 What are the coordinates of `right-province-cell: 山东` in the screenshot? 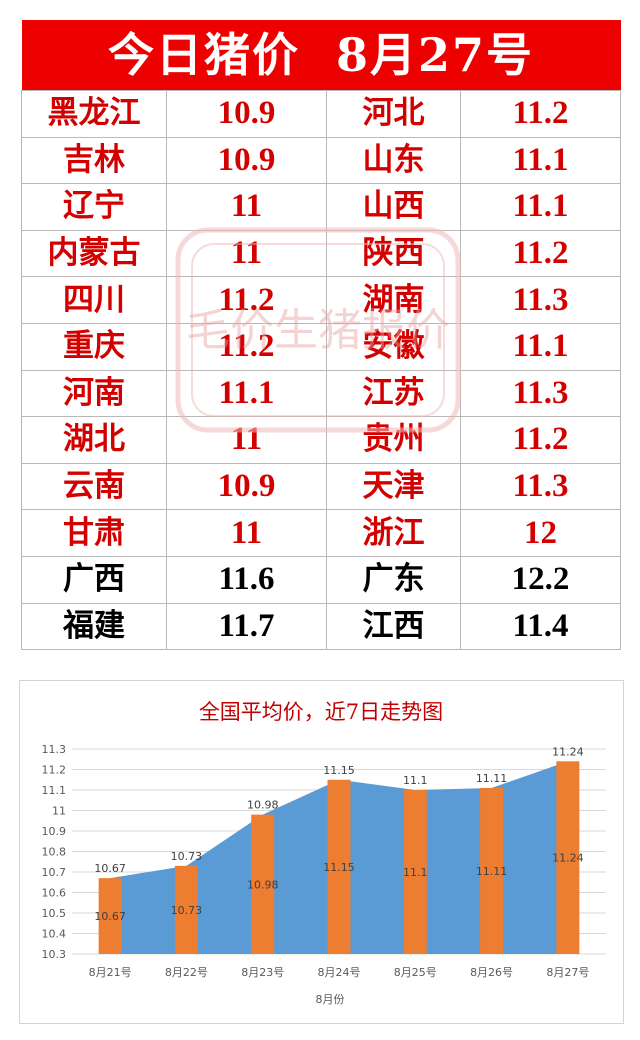 It's located at (393, 160).